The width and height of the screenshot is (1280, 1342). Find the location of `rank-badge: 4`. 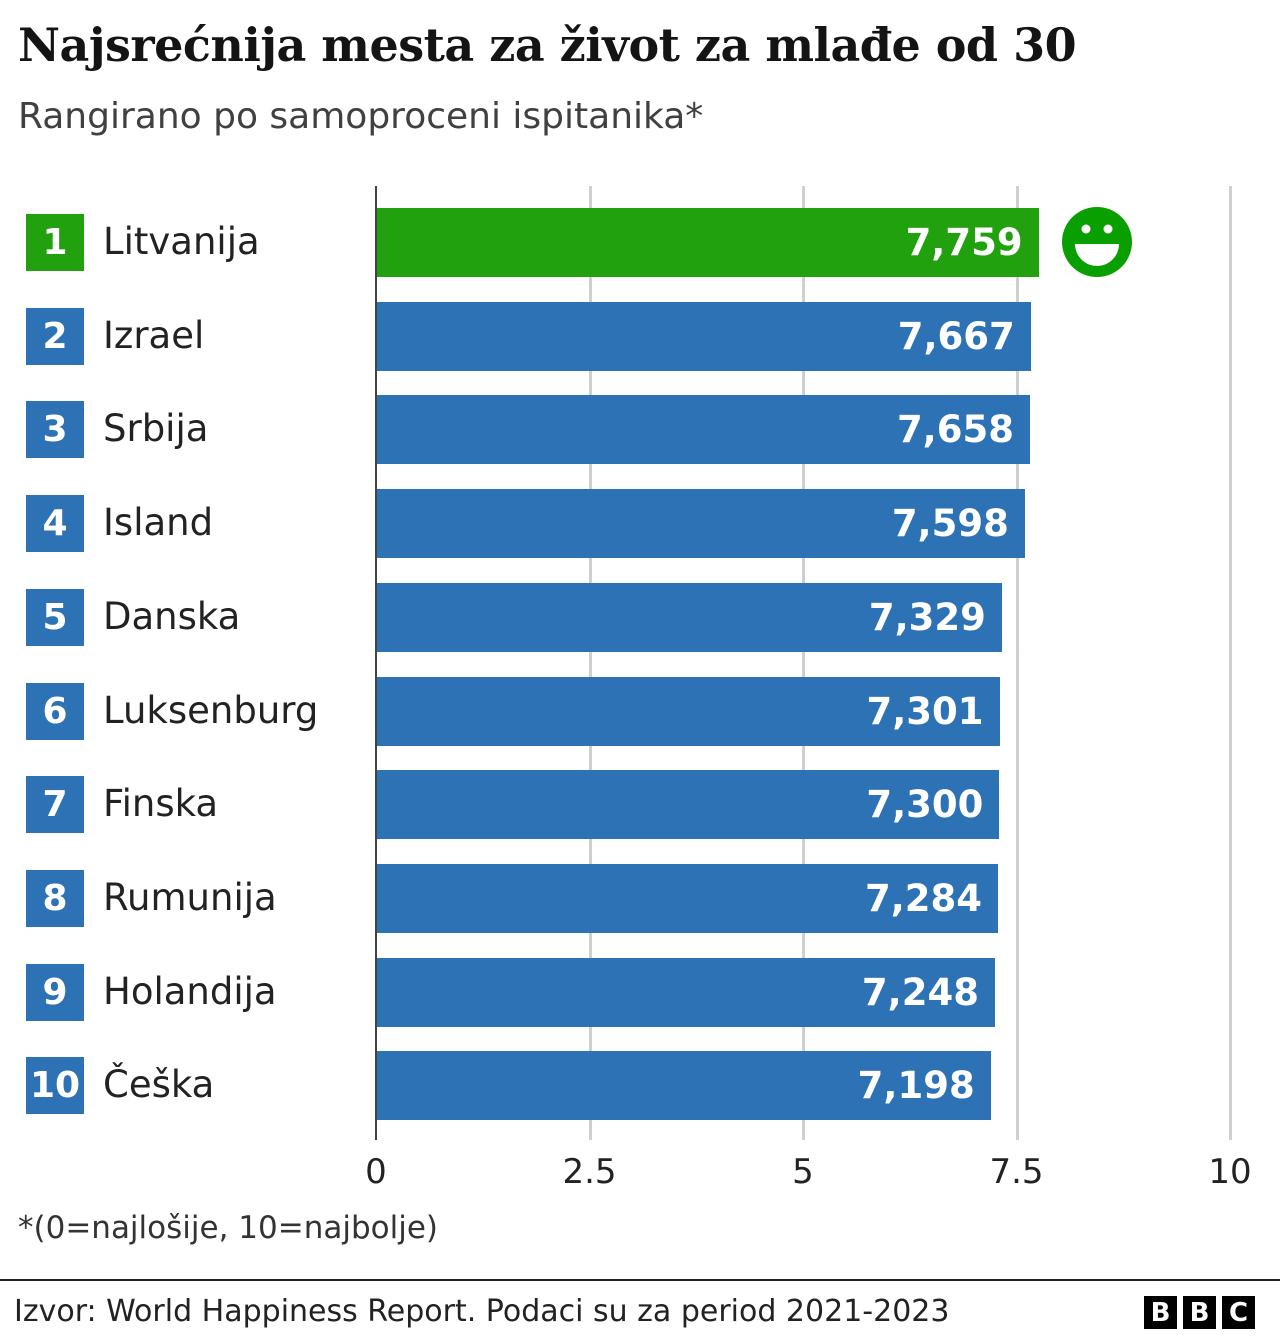

rank-badge: 4 is located at coordinates (55, 524).